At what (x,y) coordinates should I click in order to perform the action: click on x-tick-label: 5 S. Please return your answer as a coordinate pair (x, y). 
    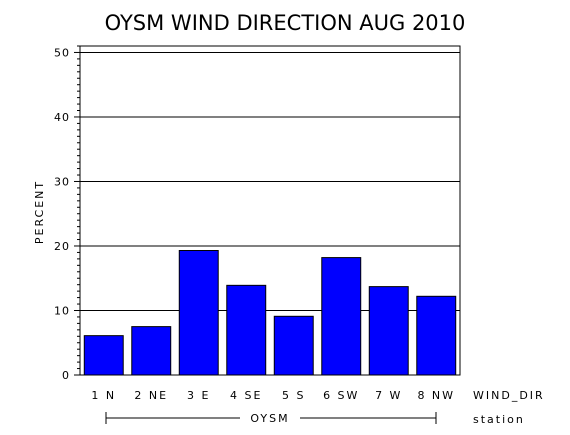
    Looking at the image, I should click on (293, 395).